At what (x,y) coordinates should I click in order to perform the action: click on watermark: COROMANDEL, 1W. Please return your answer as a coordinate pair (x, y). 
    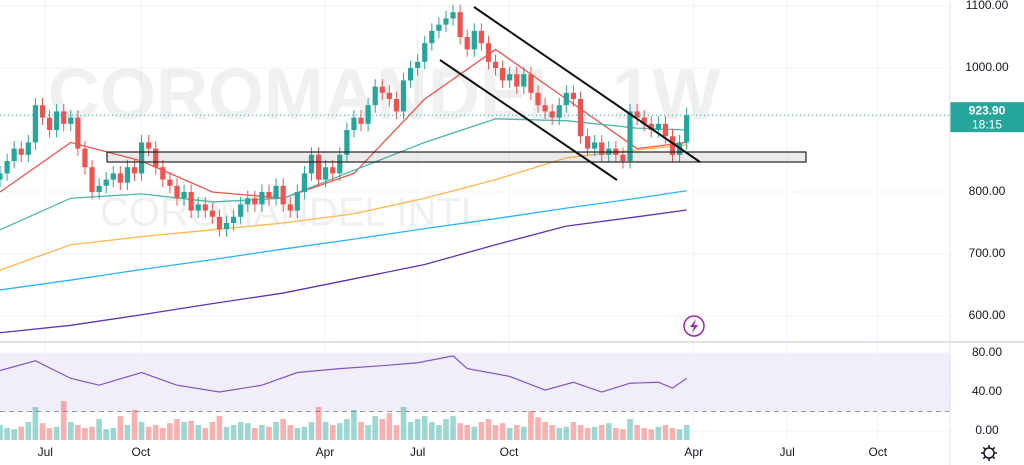
    Looking at the image, I should click on (384, 95).